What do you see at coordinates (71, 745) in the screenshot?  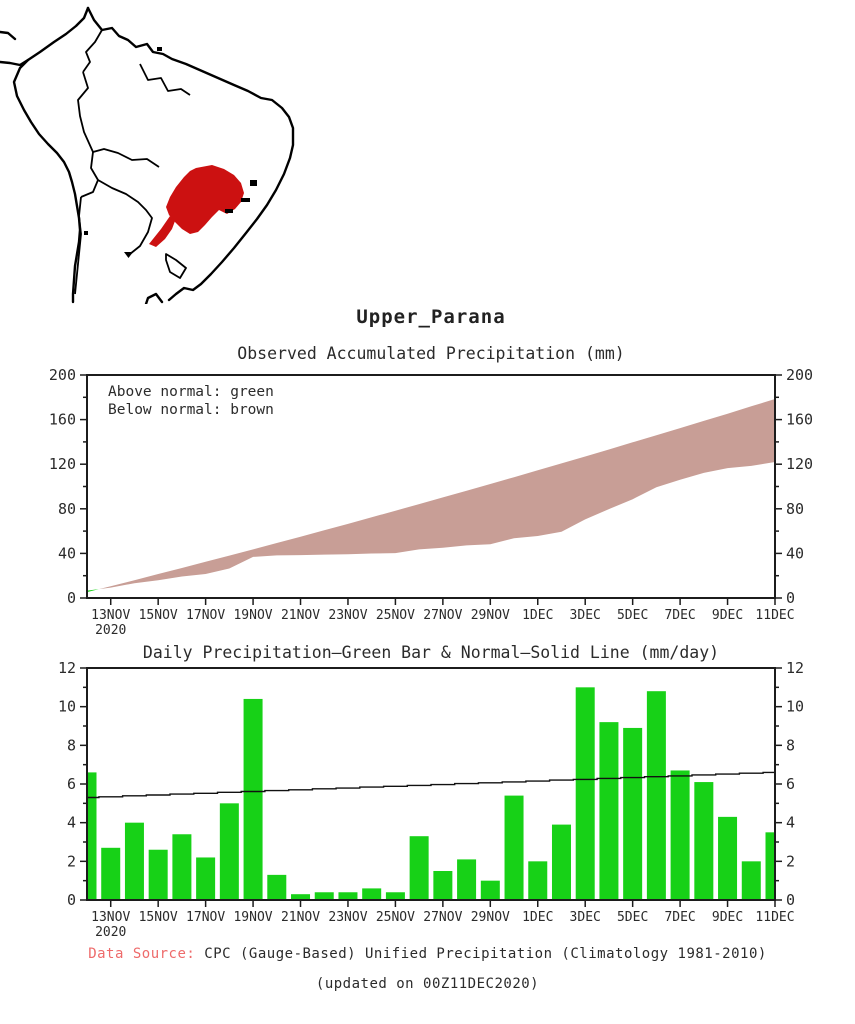 I see `y-tick-label: 8` at bounding box center [71, 745].